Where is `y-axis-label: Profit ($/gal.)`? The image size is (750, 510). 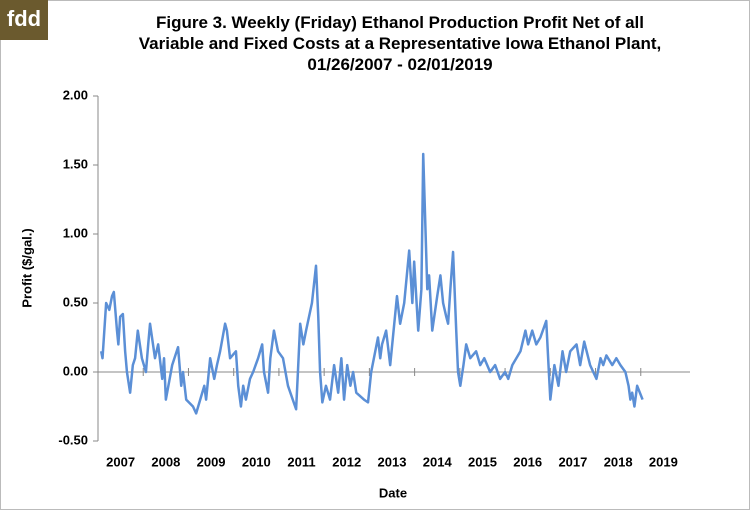 y-axis-label: Profit ($/gal.) is located at coordinates (26, 267).